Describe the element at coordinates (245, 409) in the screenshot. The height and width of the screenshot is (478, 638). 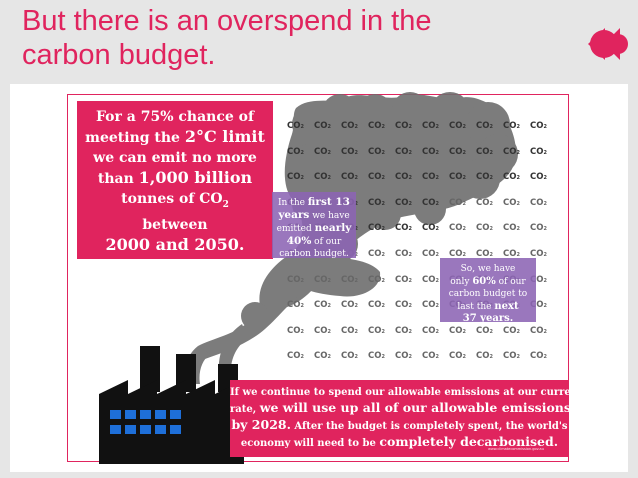
I see `bottom-l2-pre: rate,` at that location.